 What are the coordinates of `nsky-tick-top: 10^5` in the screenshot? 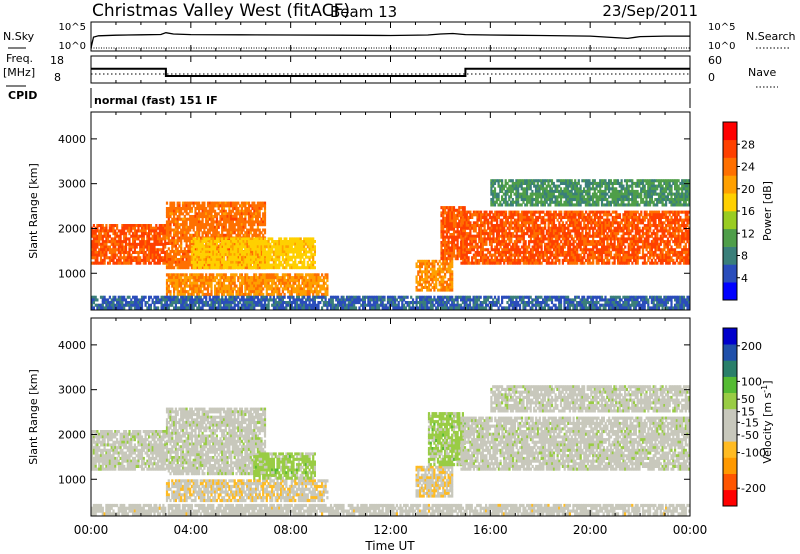 It's located at (72, 27).